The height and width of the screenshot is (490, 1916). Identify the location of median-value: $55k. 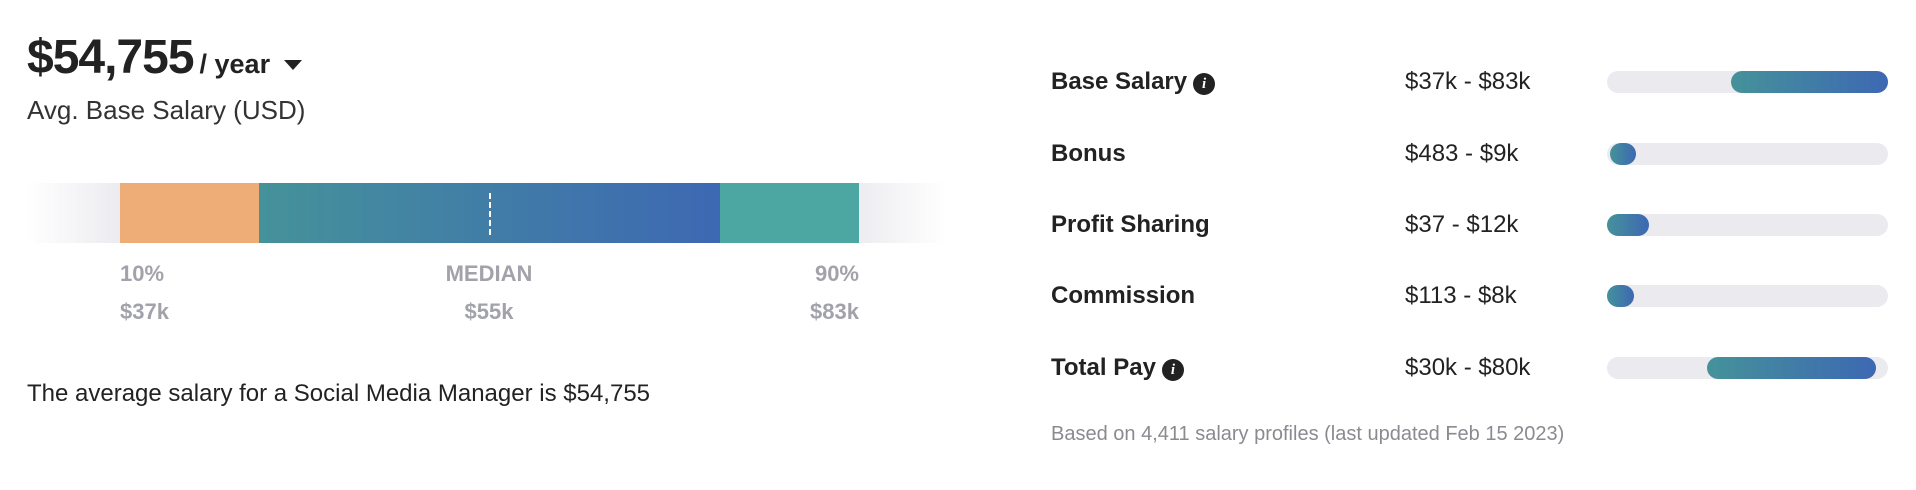
(489, 311).